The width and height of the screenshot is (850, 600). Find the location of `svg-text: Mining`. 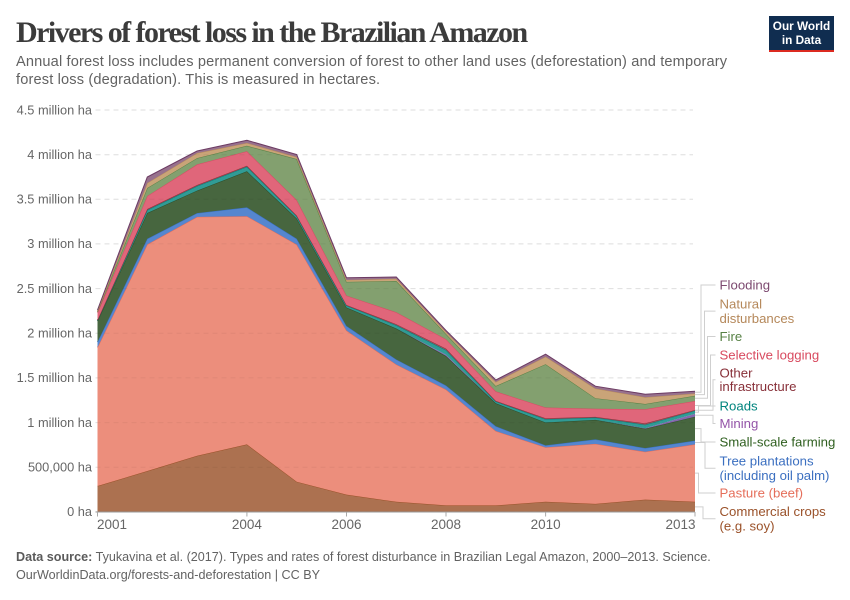

svg-text: Mining is located at coordinates (739, 423).